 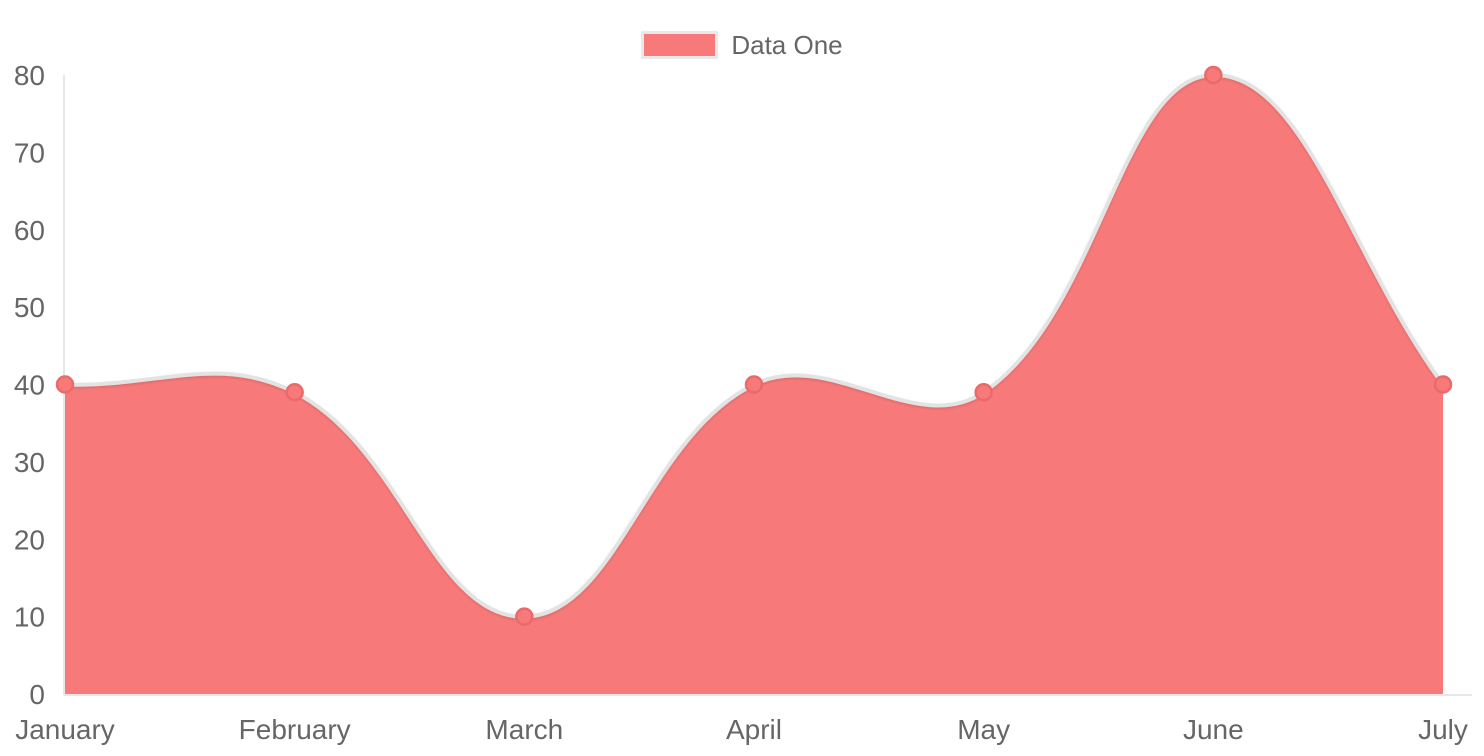 I want to click on data-point-july, so click(x=1443, y=384).